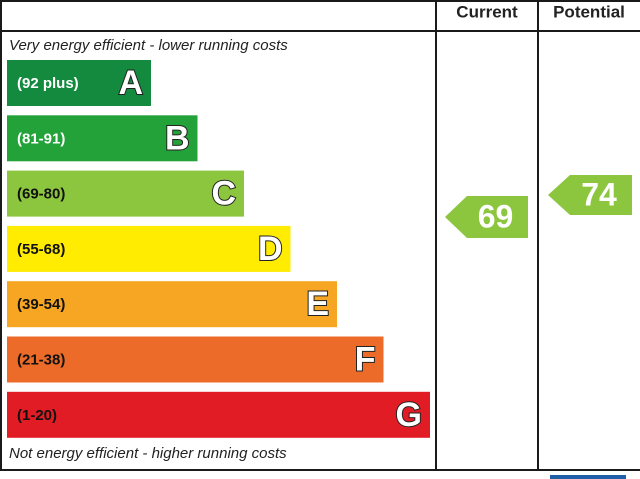  Describe the element at coordinates (496, 216) in the screenshot. I see `rating-value: 69` at that location.